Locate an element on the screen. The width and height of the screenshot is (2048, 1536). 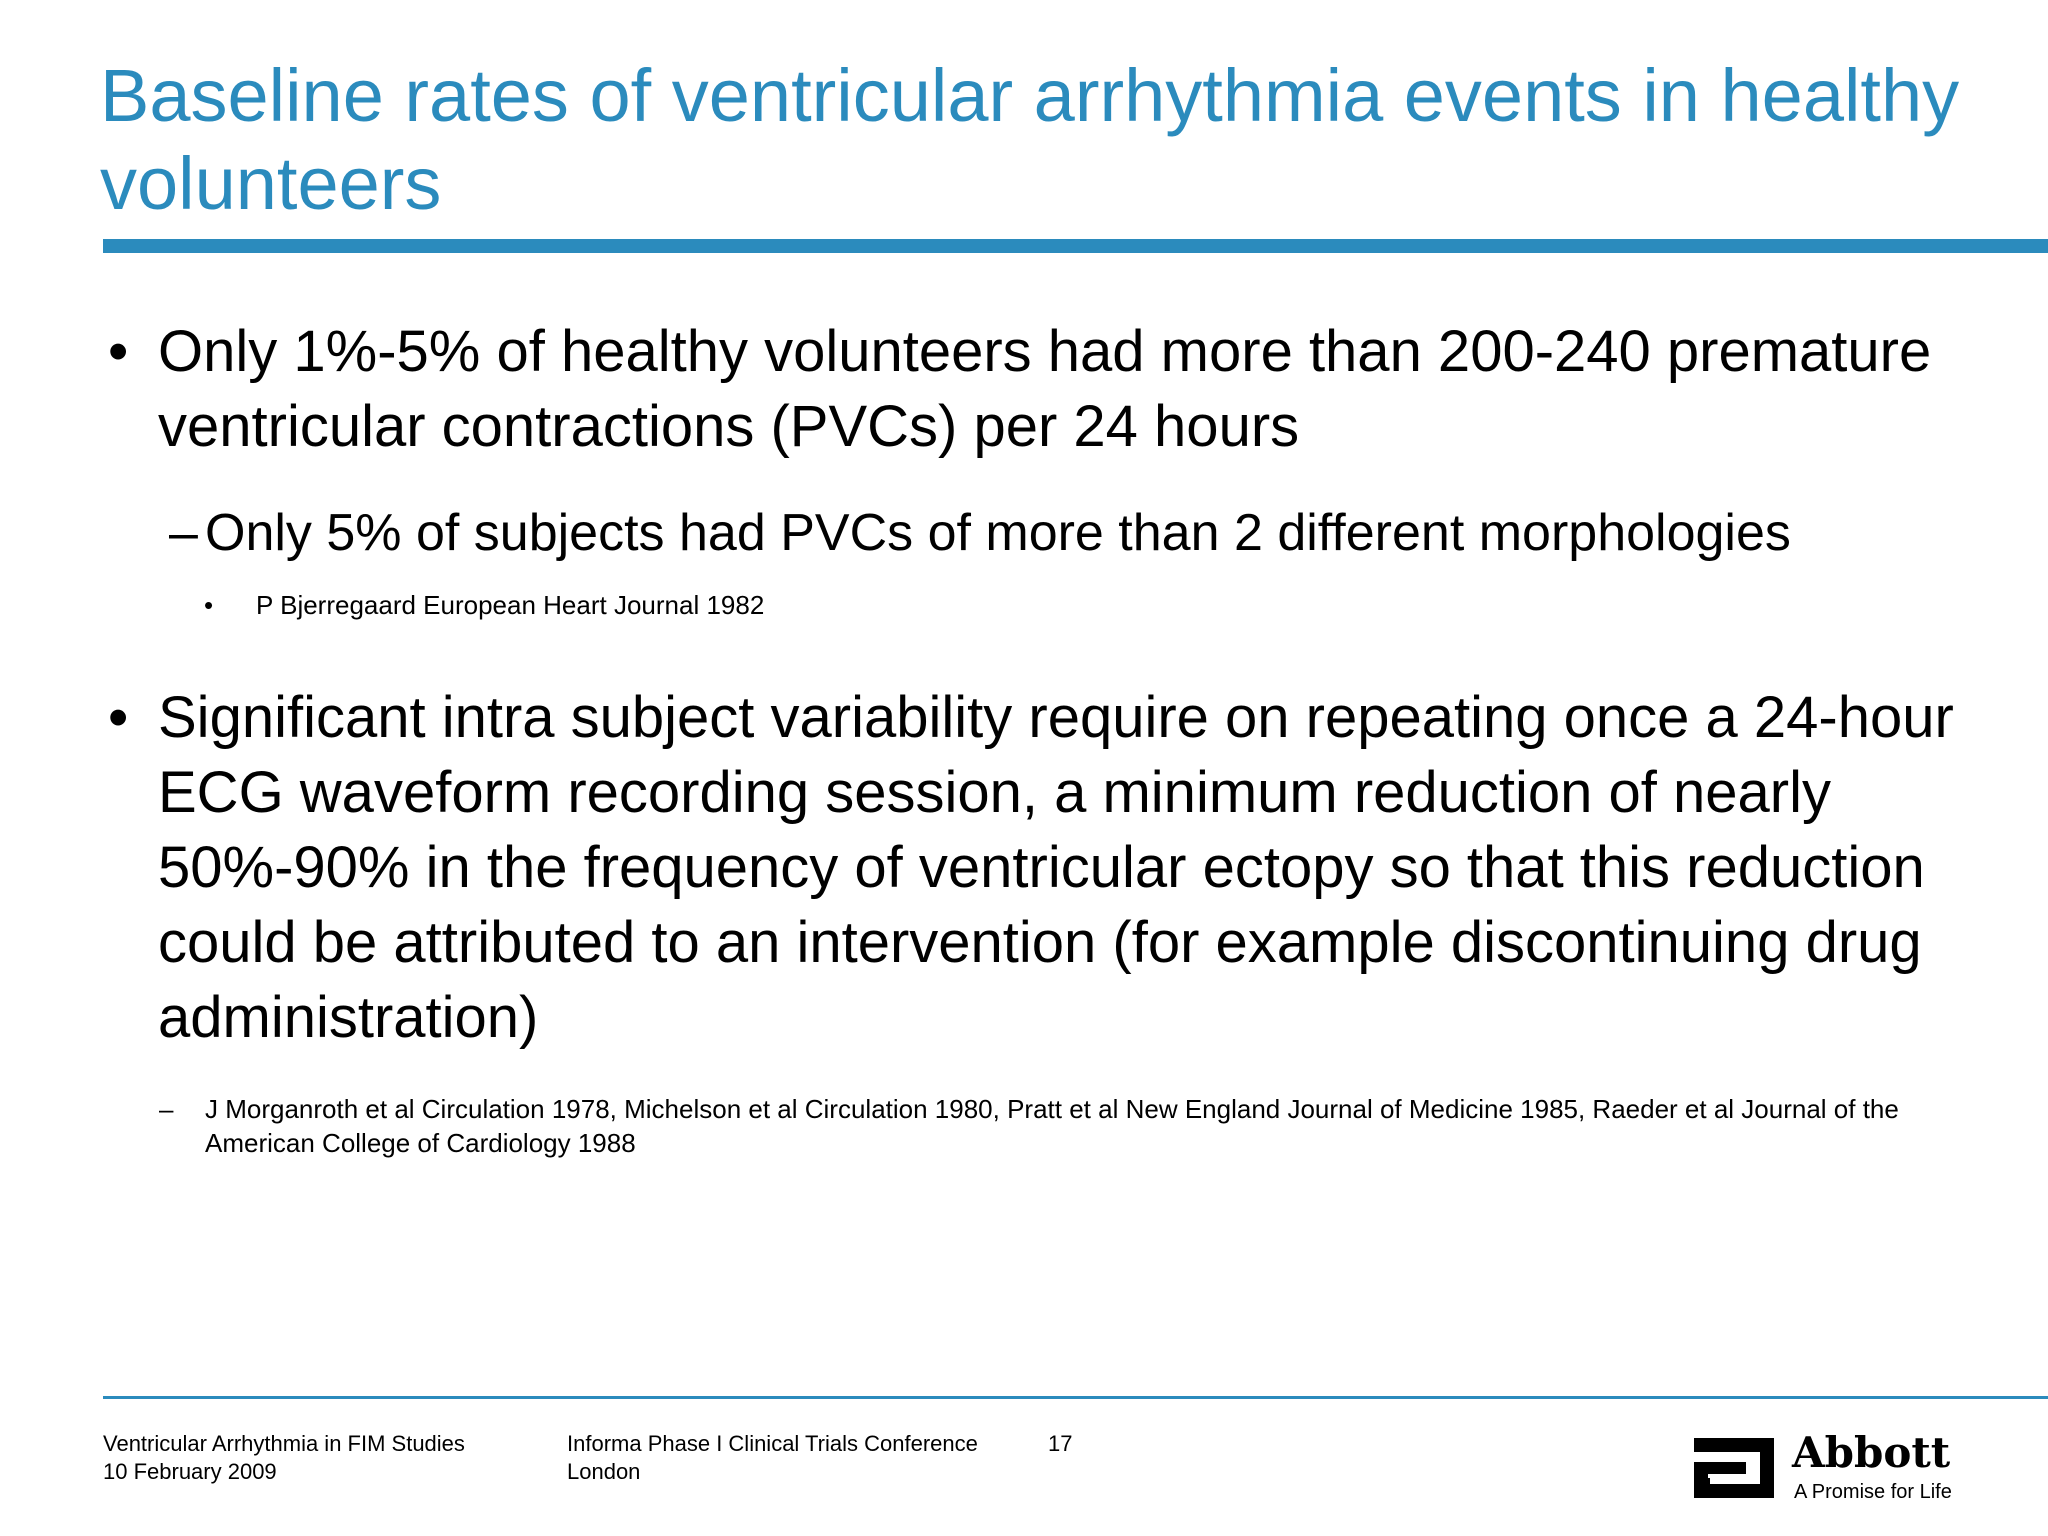
title-divider is located at coordinates (1075, 246).